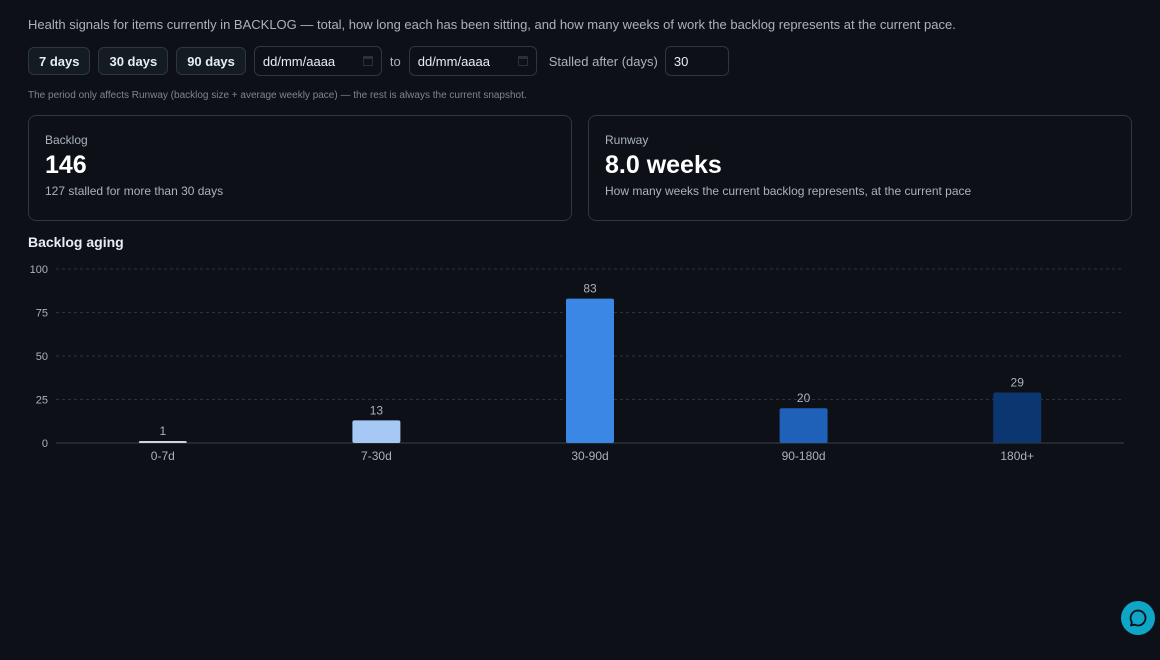 The width and height of the screenshot is (1160, 660). I want to click on bar-value-label: 1, so click(162, 431).